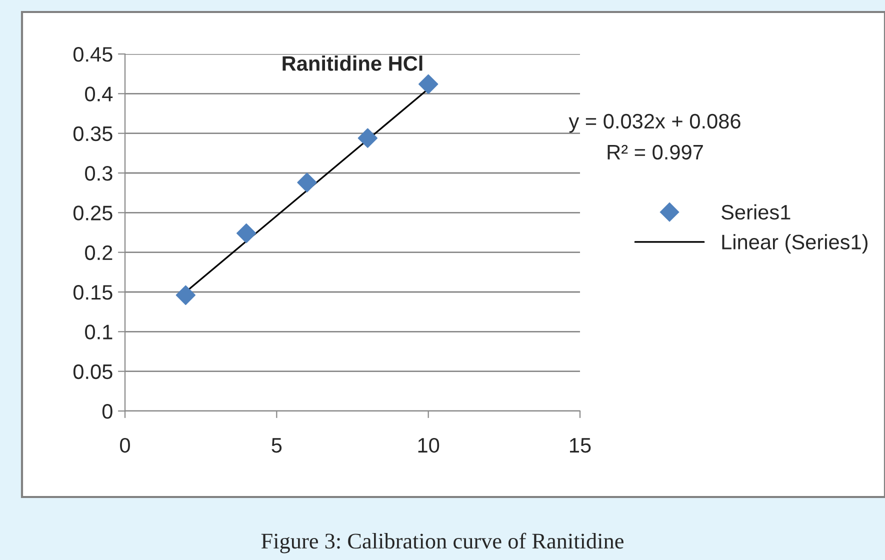 This screenshot has width=885, height=560. I want to click on y-tick-label: 0.35, so click(92, 134).